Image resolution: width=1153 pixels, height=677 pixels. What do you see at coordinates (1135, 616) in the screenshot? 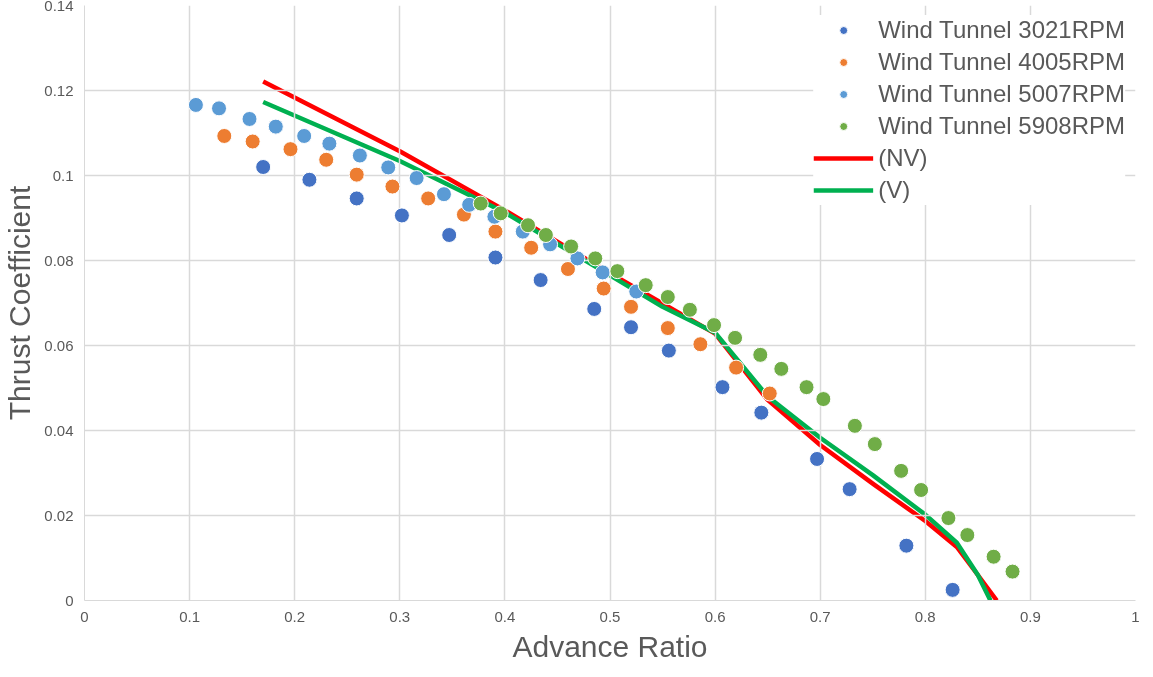
I see `x-tick-label: 1` at bounding box center [1135, 616].